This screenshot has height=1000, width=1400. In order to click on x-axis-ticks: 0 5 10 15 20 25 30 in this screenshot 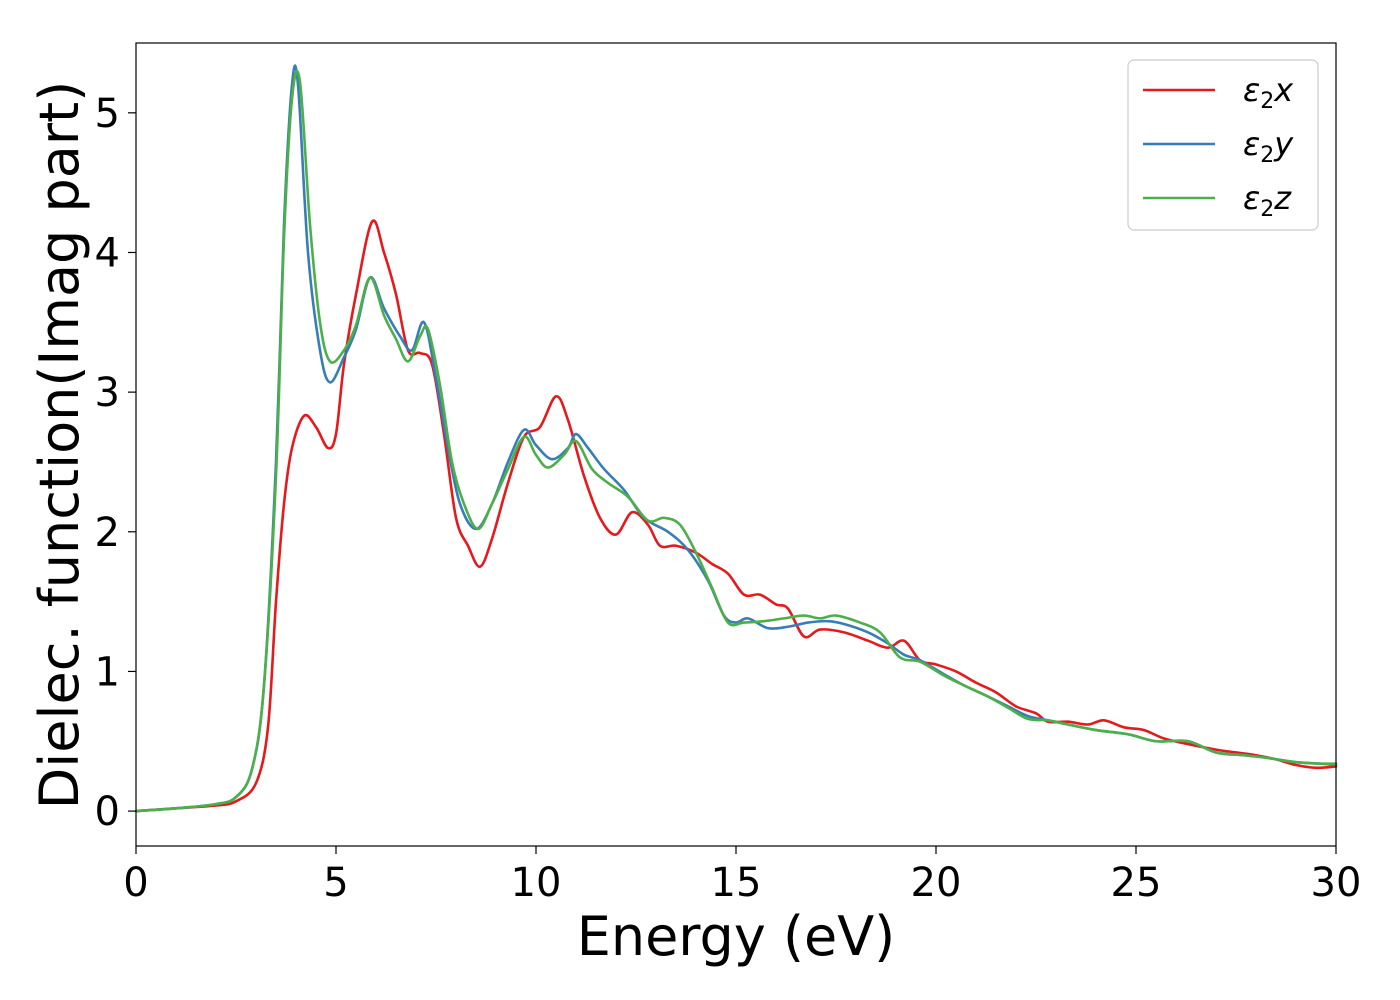, I will do `click(742, 876)`.